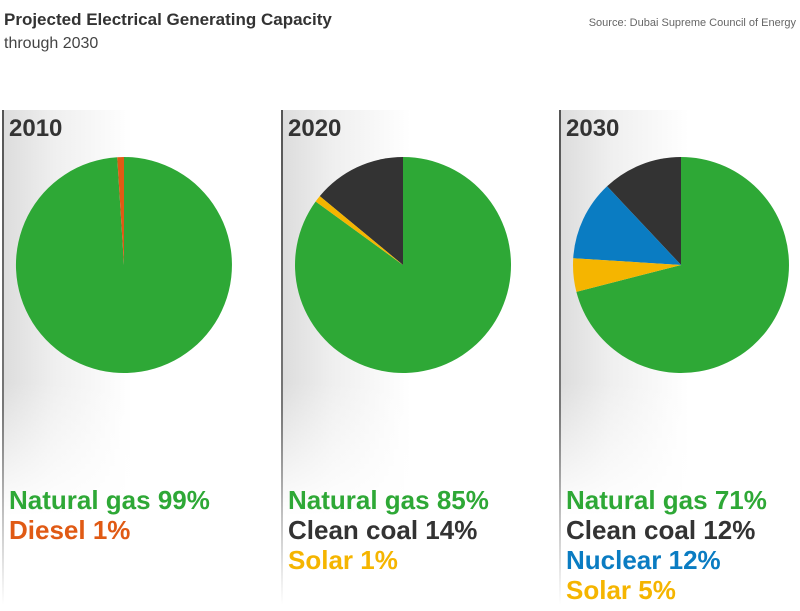 This screenshot has width=800, height=611. What do you see at coordinates (36, 128) in the screenshot?
I see `panel-year: 2010` at bounding box center [36, 128].